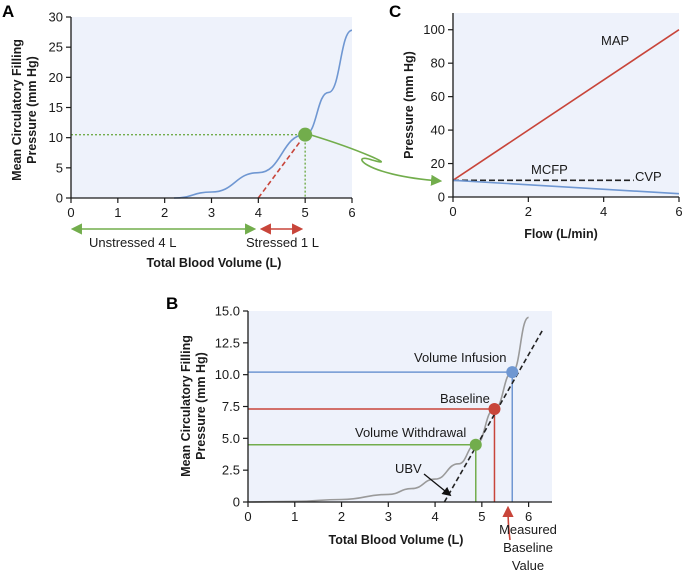 The height and width of the screenshot is (579, 683). I want to click on panel-a-letter: A, so click(8, 11).